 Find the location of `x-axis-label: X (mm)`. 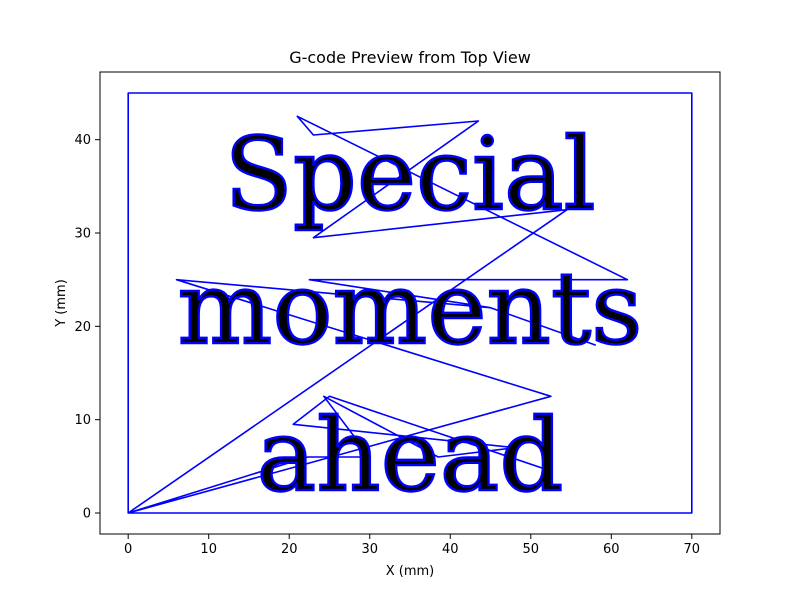

x-axis-label: X (mm) is located at coordinates (410, 571).